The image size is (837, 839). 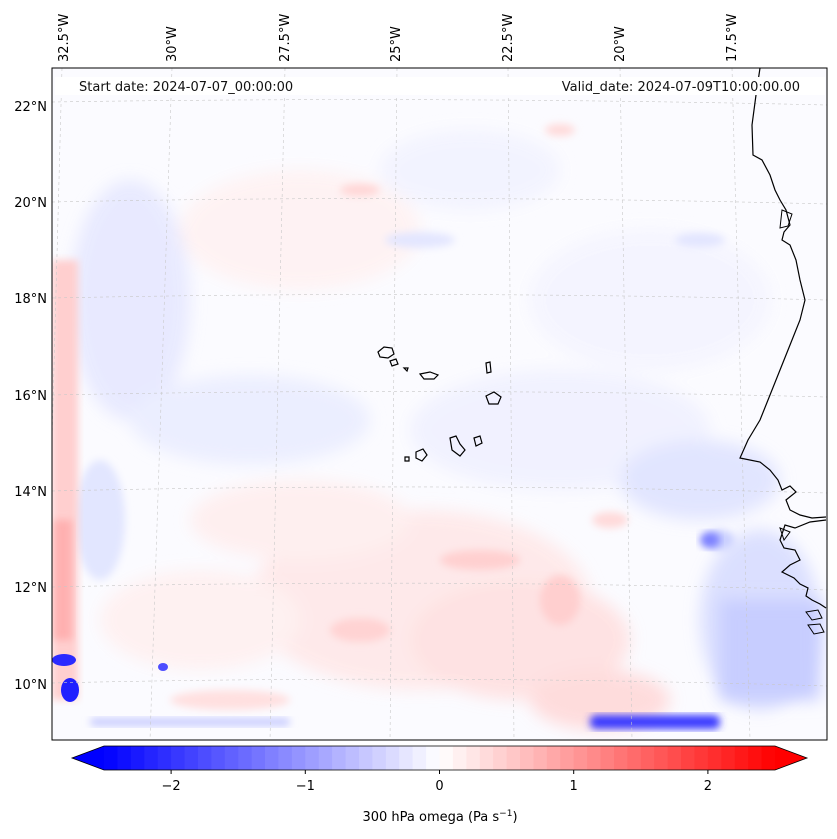 I want to click on lon-label: 20°W, so click(x=620, y=44).